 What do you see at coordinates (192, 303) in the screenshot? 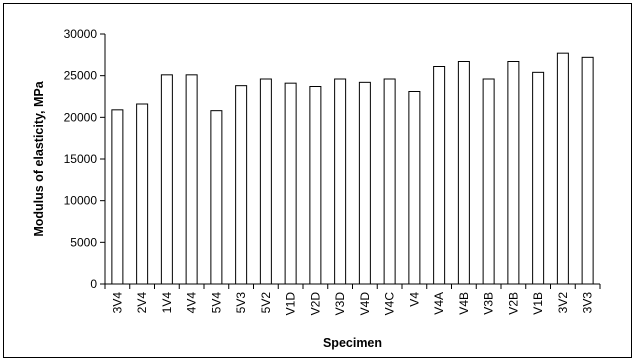
I see `x-tick-label: 4V4` at bounding box center [192, 303].